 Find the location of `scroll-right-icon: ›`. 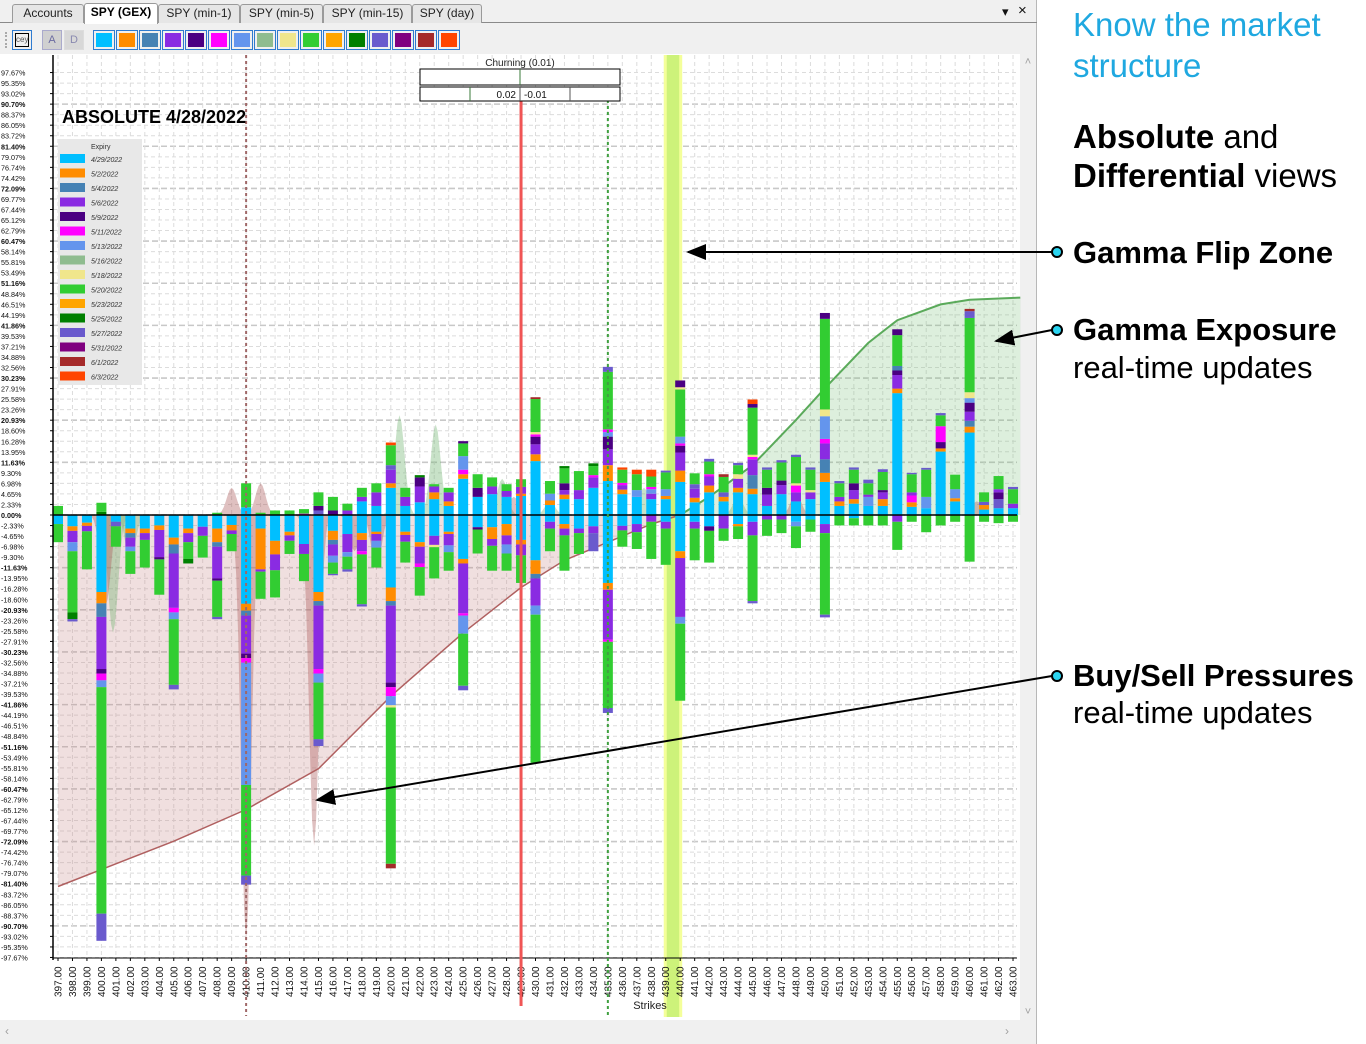

scroll-right-icon: › is located at coordinates (1007, 1031).